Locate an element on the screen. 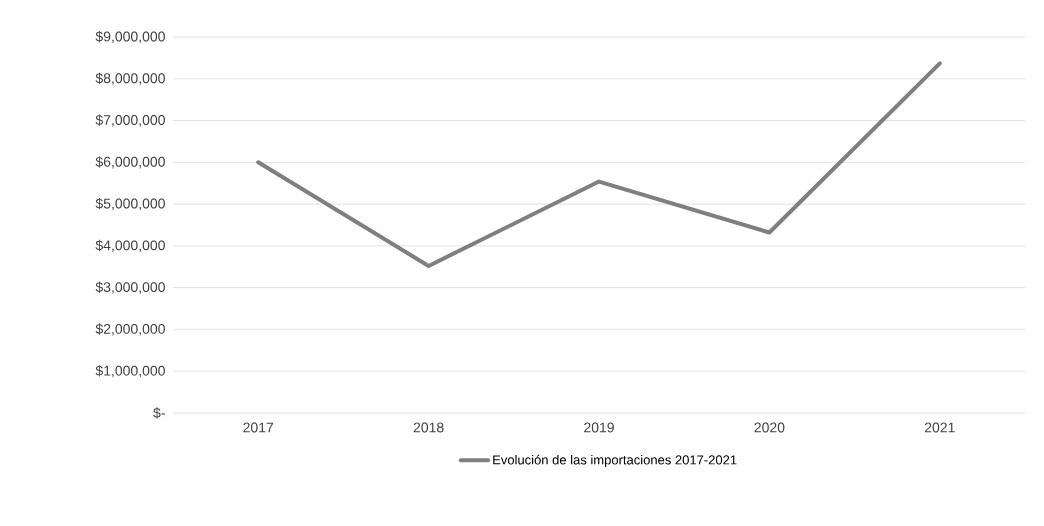 The image size is (1044, 526). y-tick-label: $5,000,000 is located at coordinates (130, 204).